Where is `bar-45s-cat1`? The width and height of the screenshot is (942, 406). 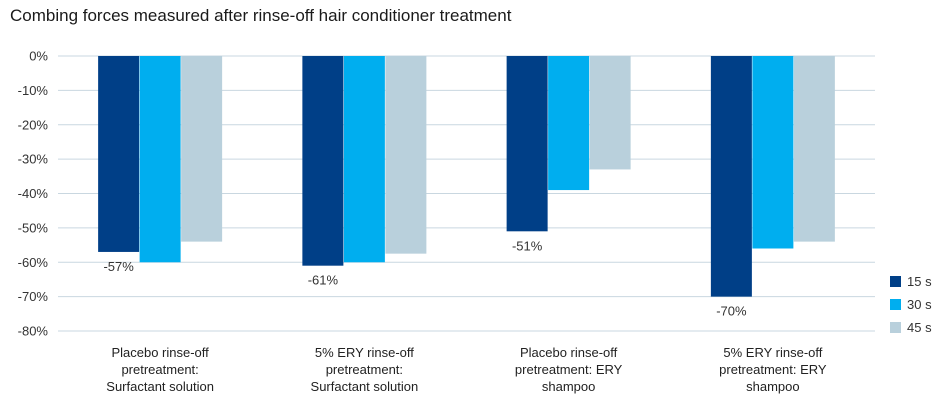 bar-45s-cat1 is located at coordinates (202, 149).